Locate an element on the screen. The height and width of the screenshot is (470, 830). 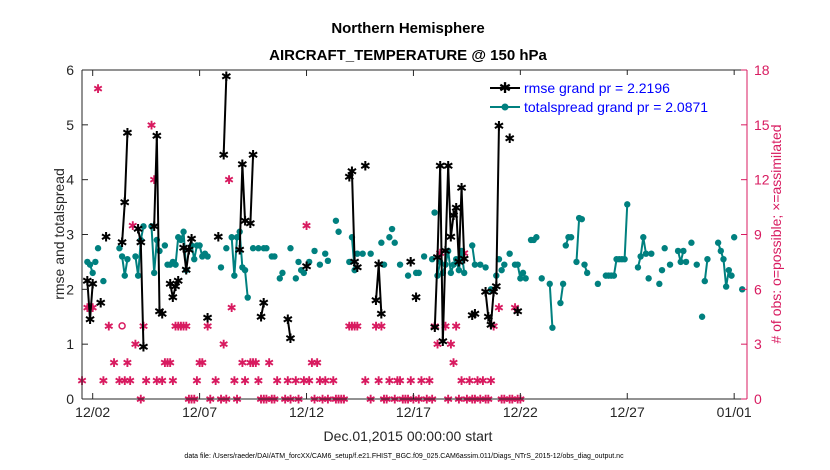
rmse-point-7-0: ✱ is located at coordinates (183, 248).